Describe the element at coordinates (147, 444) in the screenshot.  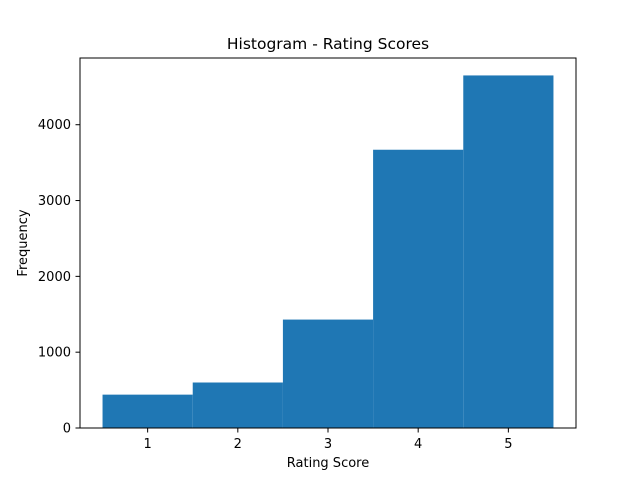
I see `x-tick-label: 1` at that location.